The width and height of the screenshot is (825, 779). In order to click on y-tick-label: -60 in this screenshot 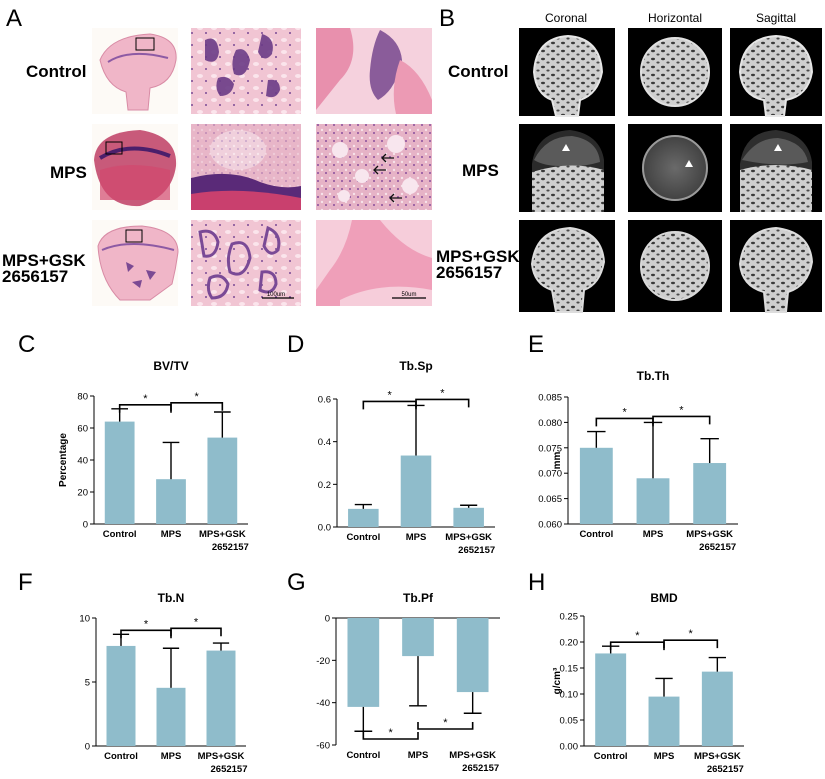, I will do `click(323, 746)`.